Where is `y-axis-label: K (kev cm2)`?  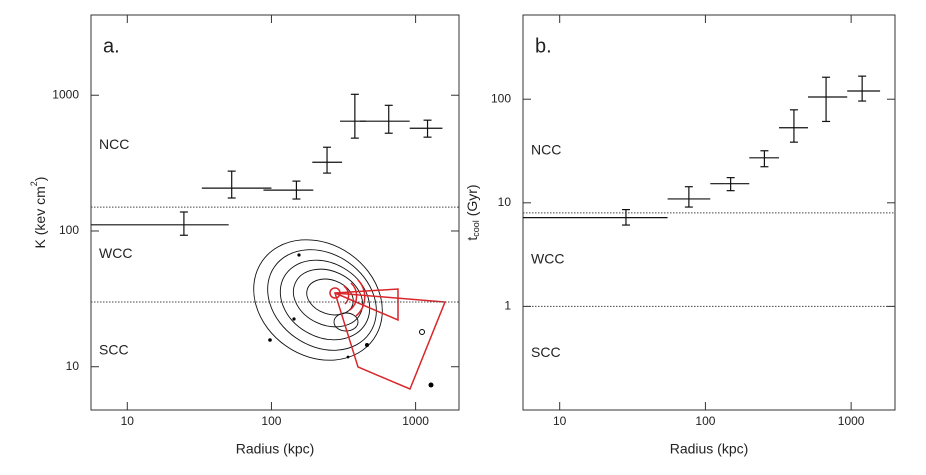
y-axis-label: K (kev cm2) is located at coordinates (38, 213).